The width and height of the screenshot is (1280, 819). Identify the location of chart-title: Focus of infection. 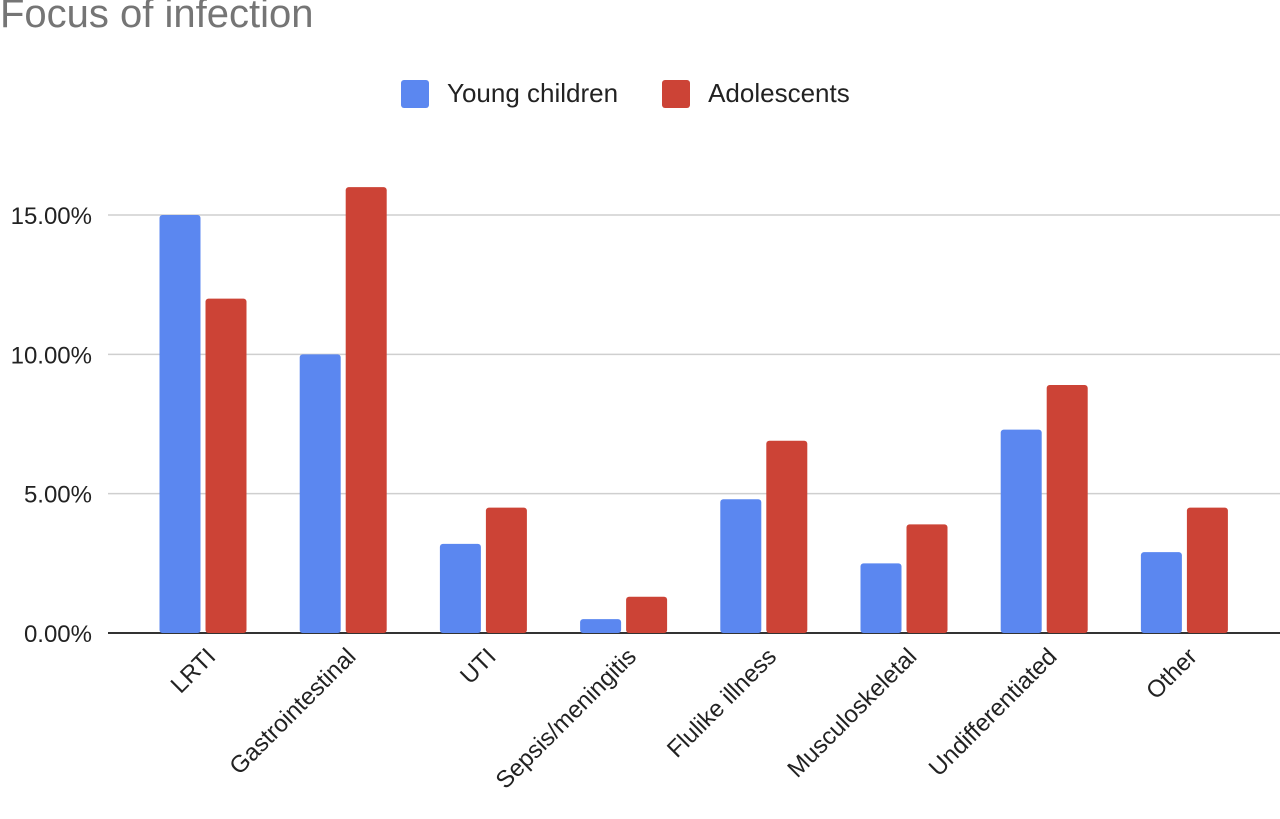
(157, 18).